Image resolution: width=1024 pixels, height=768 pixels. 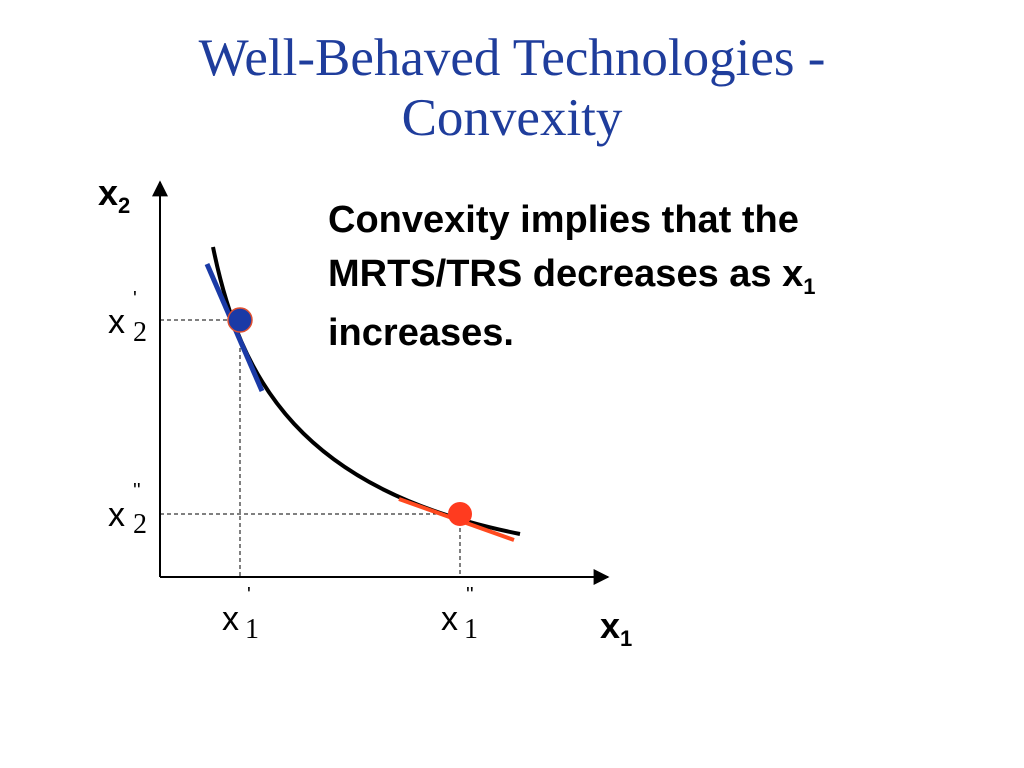 I want to click on x-axis-label: x1, so click(x=616, y=628).